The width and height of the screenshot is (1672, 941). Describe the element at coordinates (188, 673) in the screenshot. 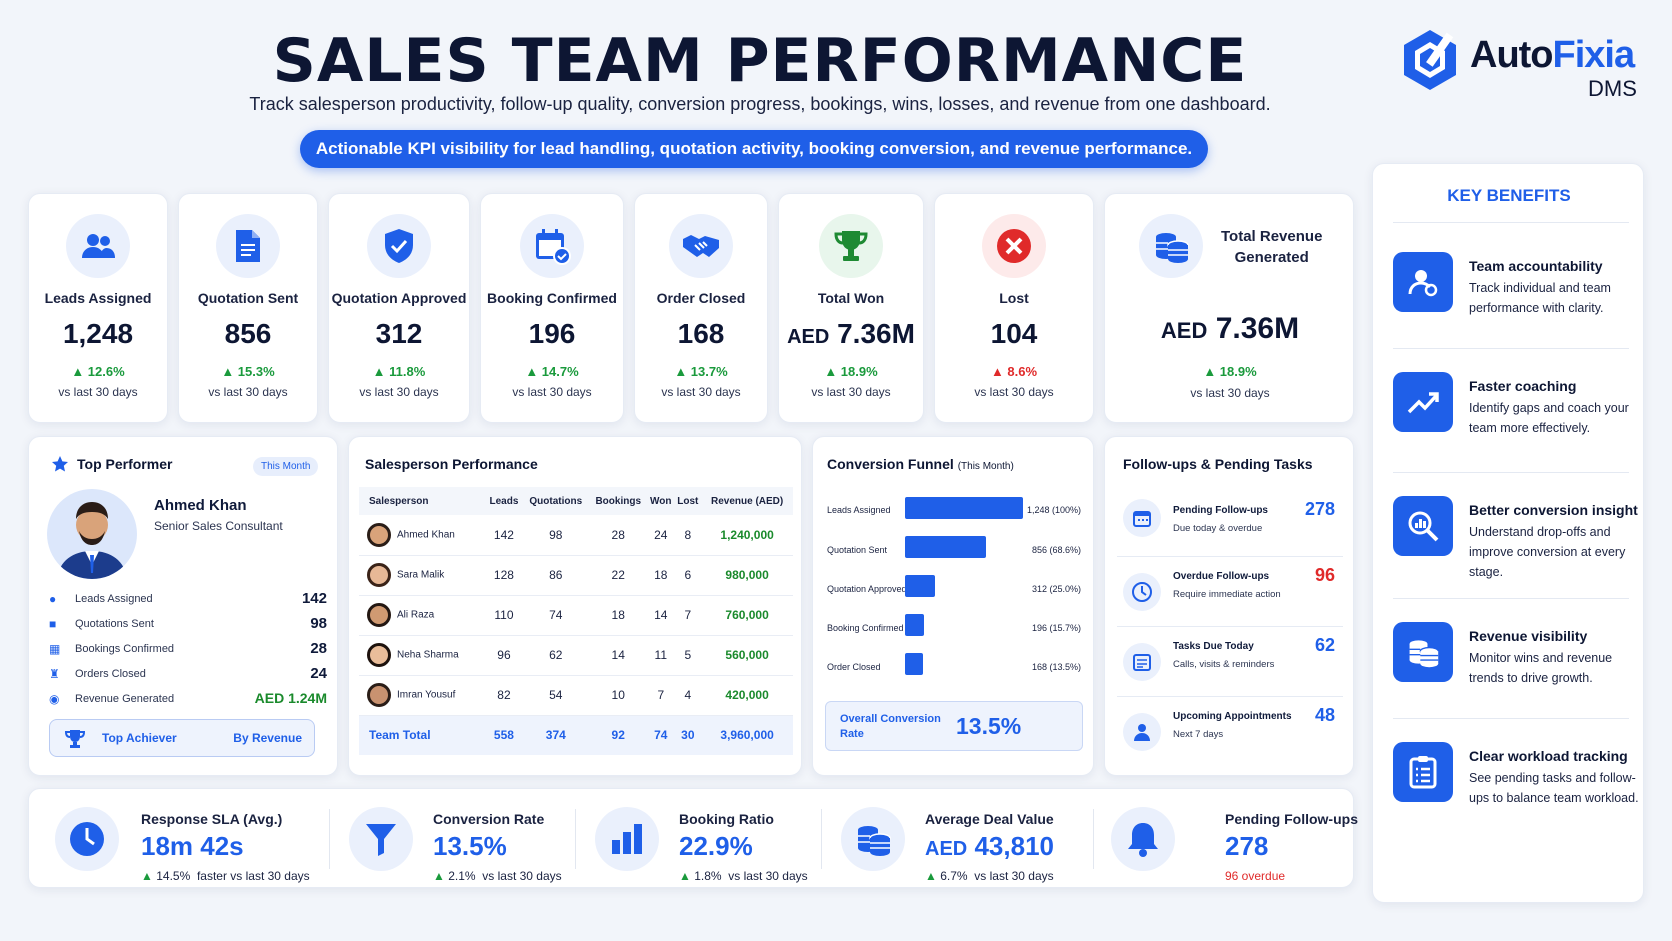

I see `stat-row: ♜ Orders Closed 24` at that location.